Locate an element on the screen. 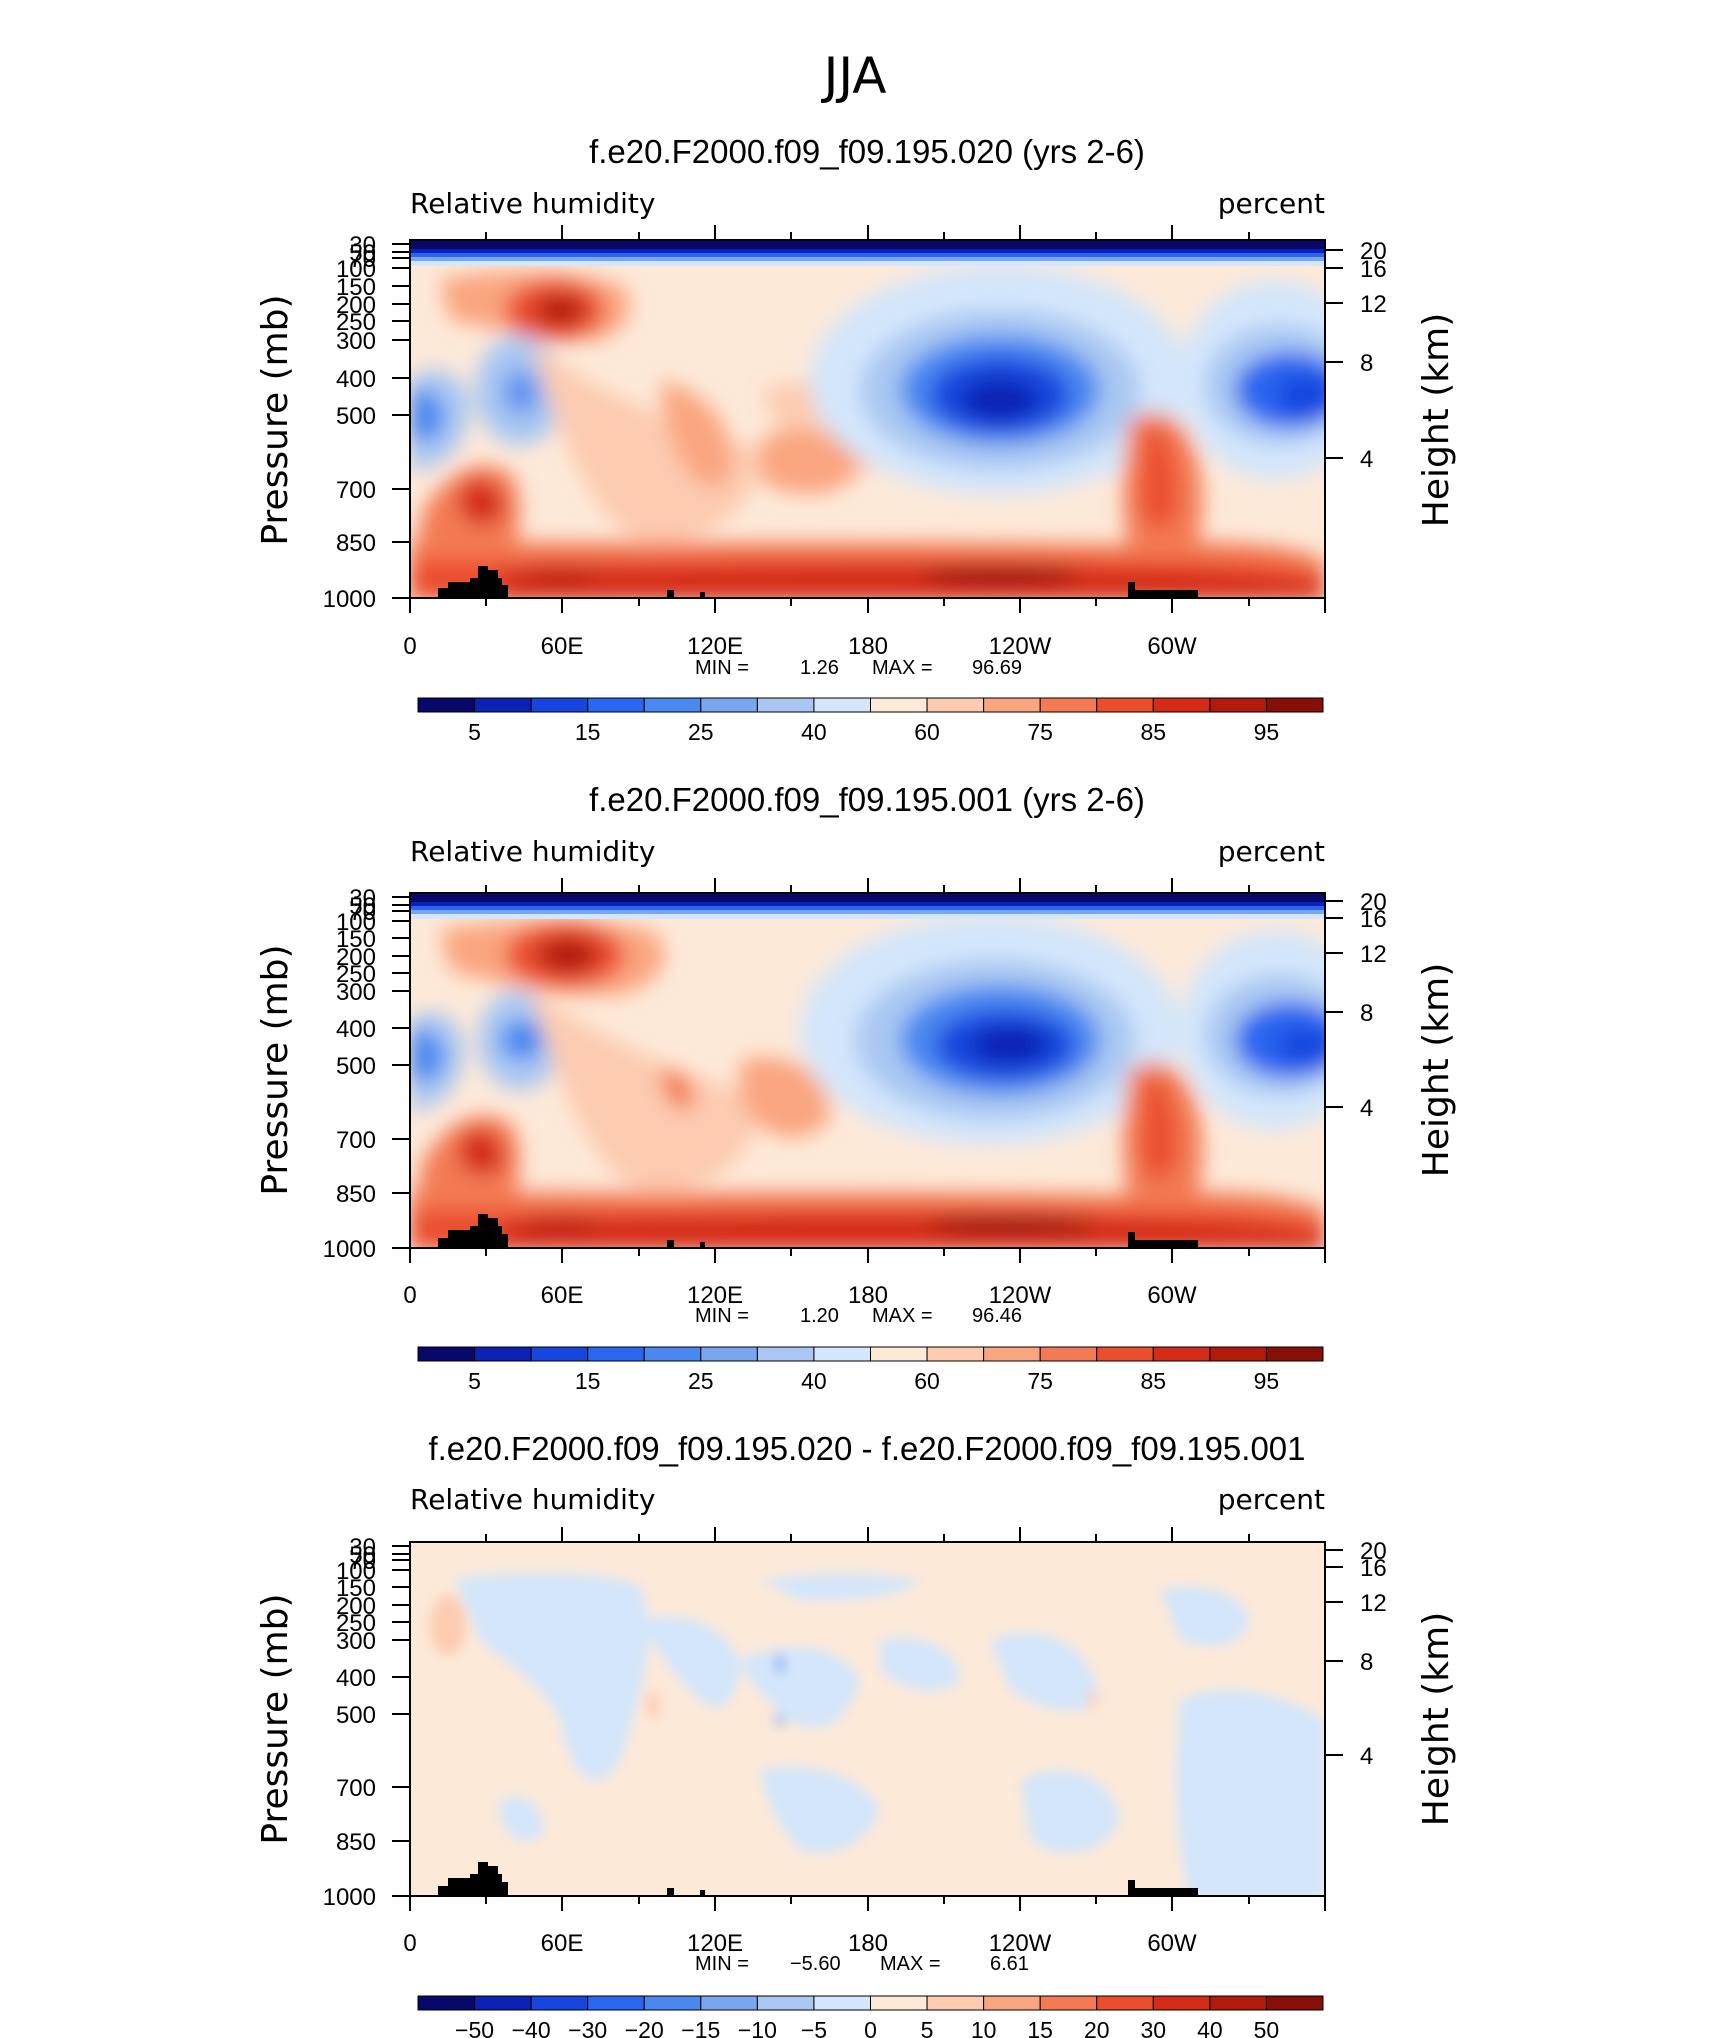 The width and height of the screenshot is (1710, 2038). panel-3-field is located at coordinates (867, 1719).